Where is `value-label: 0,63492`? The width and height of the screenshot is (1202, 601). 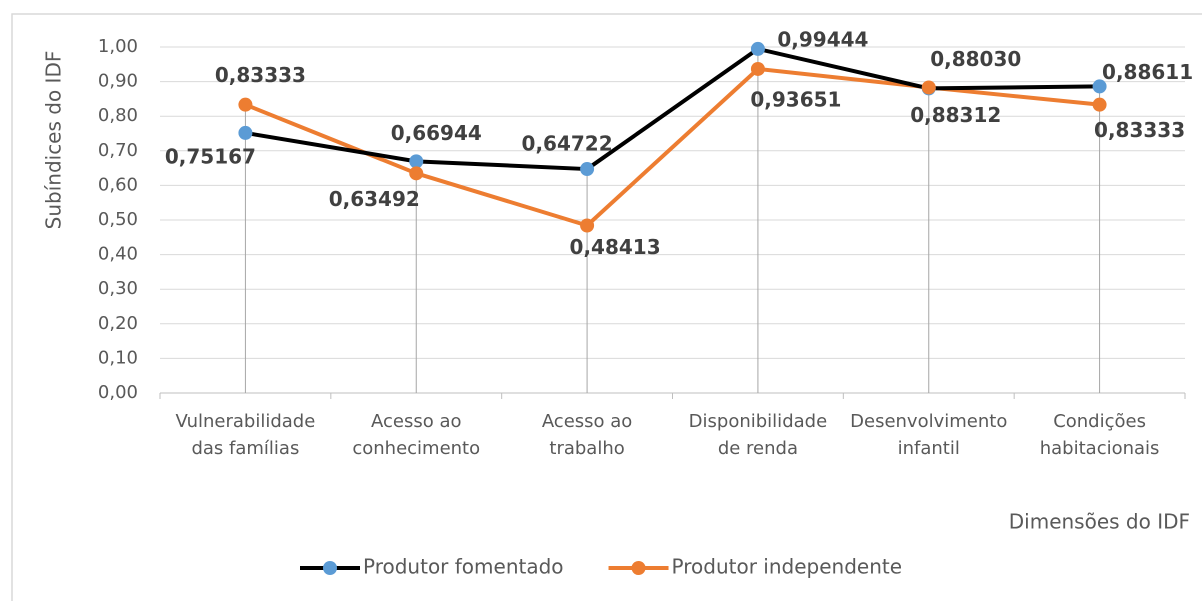 value-label: 0,63492 is located at coordinates (374, 199).